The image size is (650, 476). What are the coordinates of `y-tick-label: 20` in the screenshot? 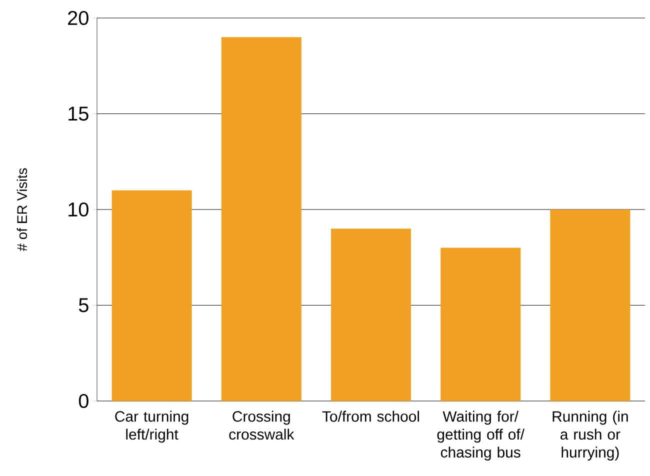 It's located at (78, 18).